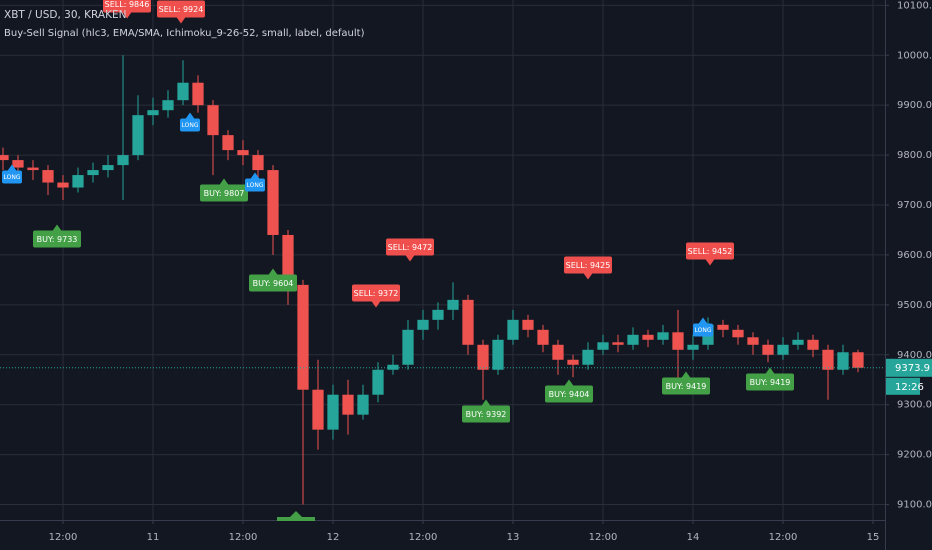 This screenshot has height=550, width=932. Describe the element at coordinates (914, 105) in the screenshot. I see `y-tick-label: 9900.0` at that location.